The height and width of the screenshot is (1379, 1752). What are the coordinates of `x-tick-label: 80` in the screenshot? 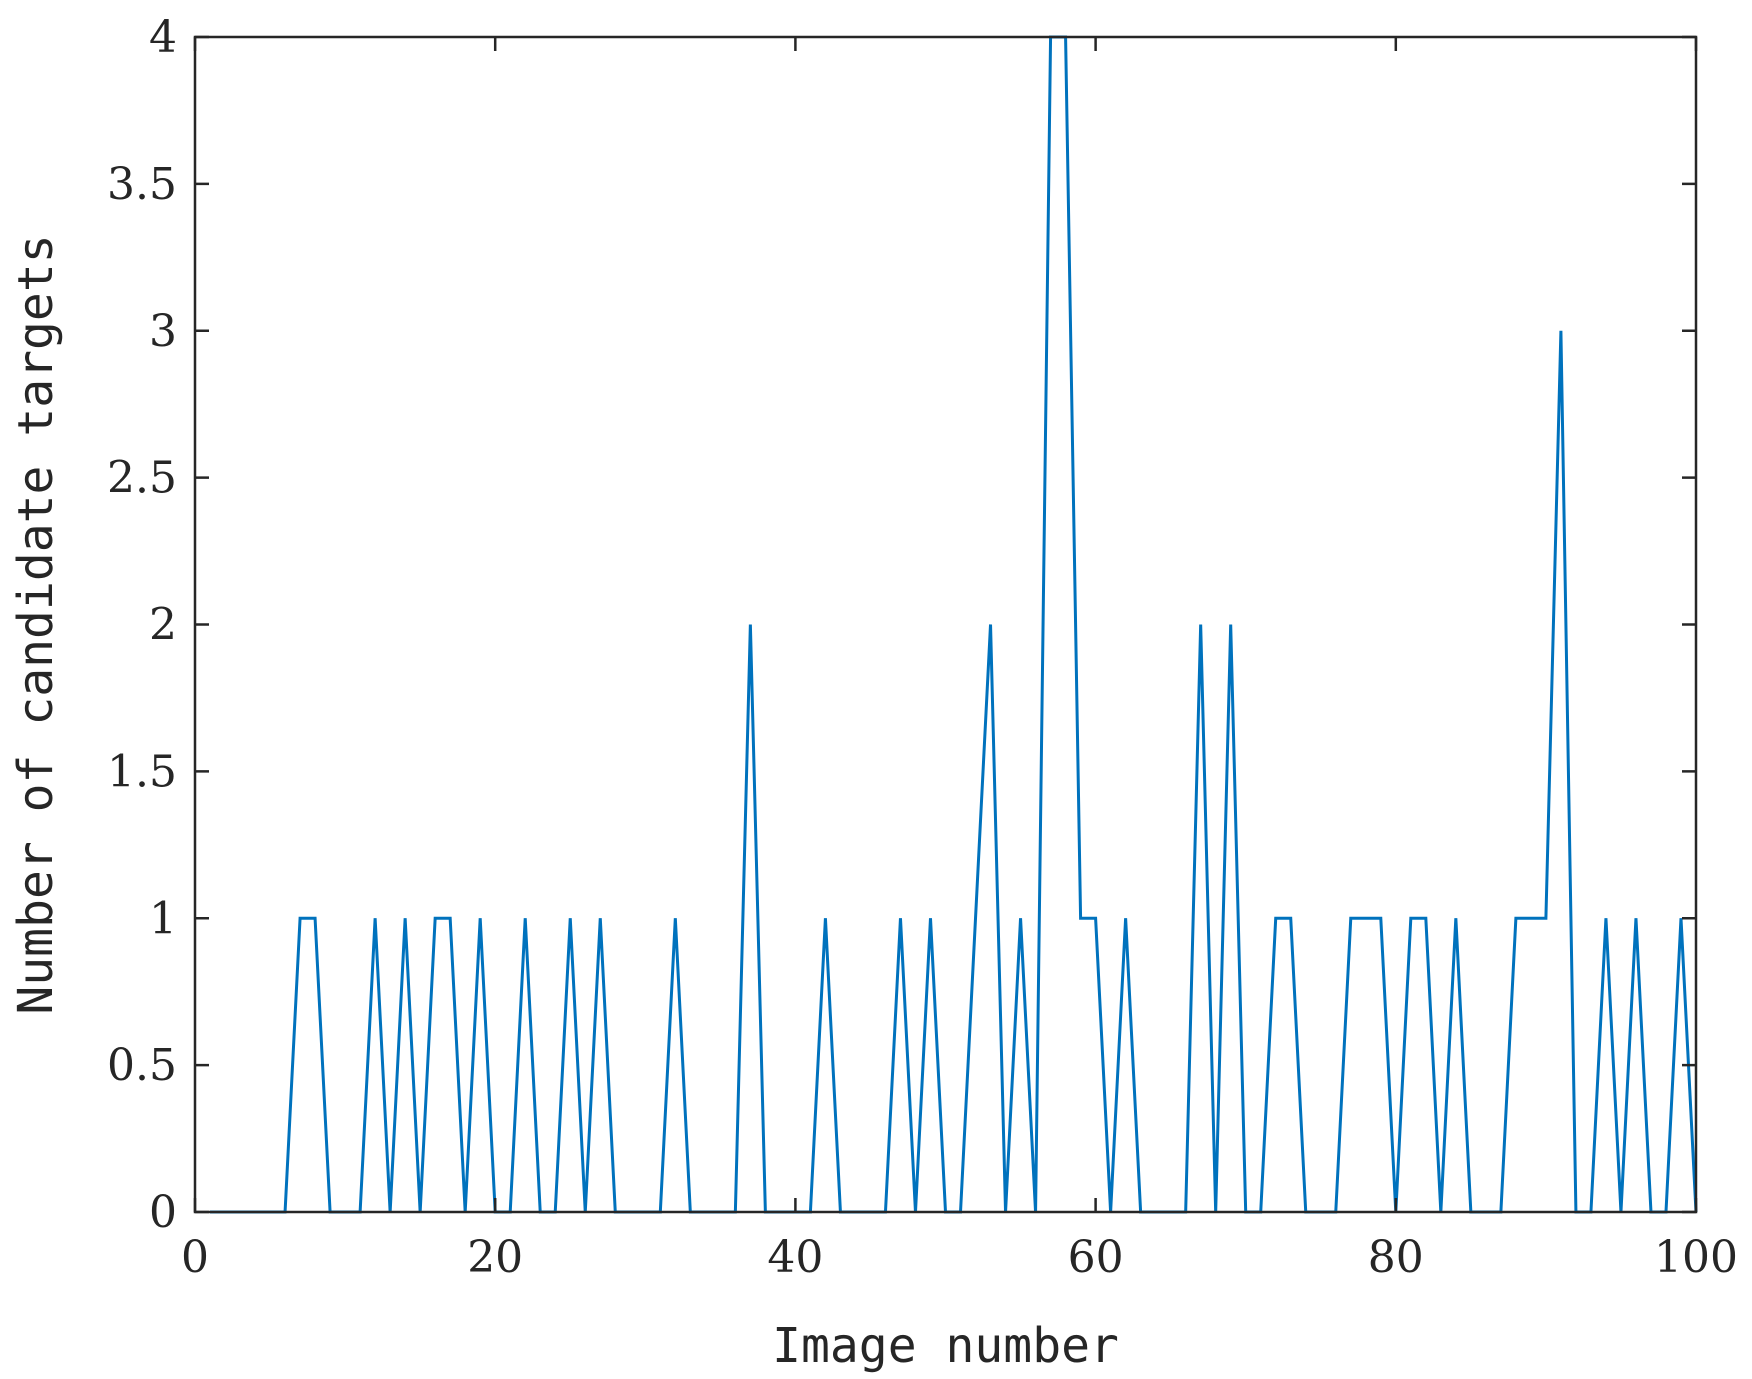 It's located at (1396, 1257).